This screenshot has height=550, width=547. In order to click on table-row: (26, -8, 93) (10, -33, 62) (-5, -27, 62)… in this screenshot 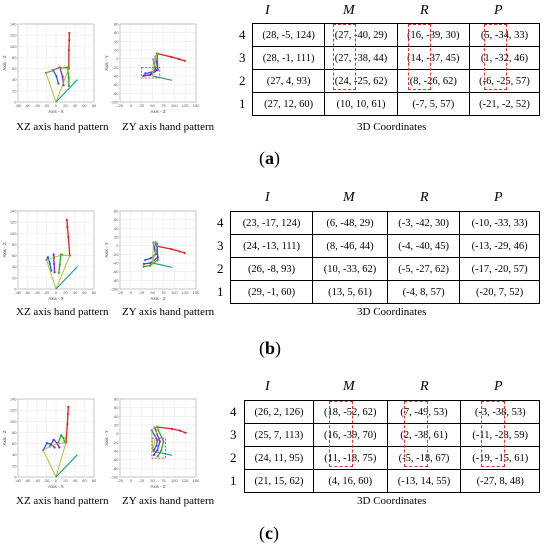, I will do `click(384, 269)`.